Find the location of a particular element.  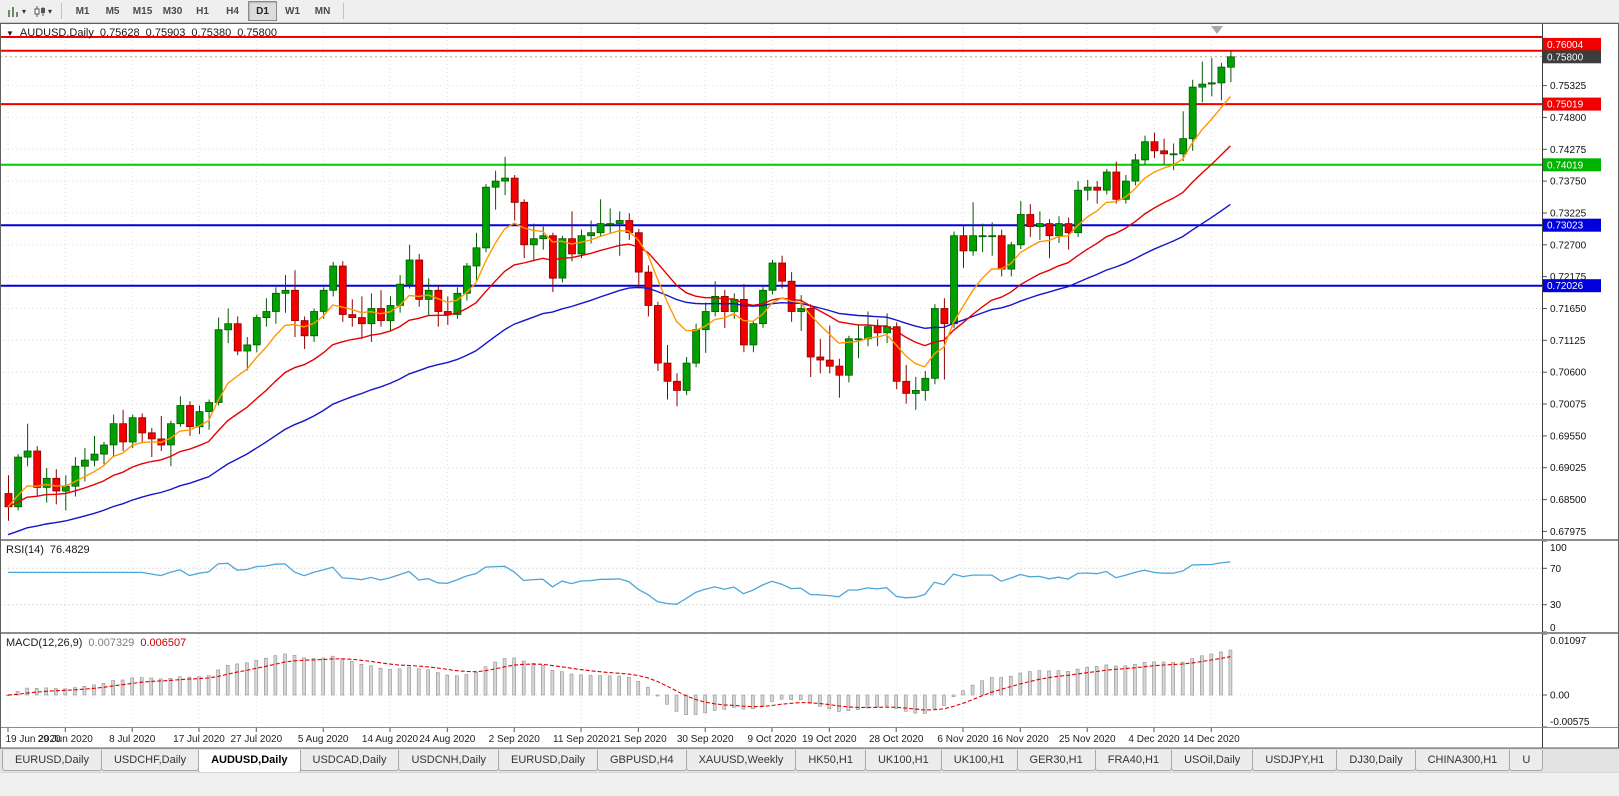

chart-type-dropdown: ▾ is located at coordinates (16, 11).